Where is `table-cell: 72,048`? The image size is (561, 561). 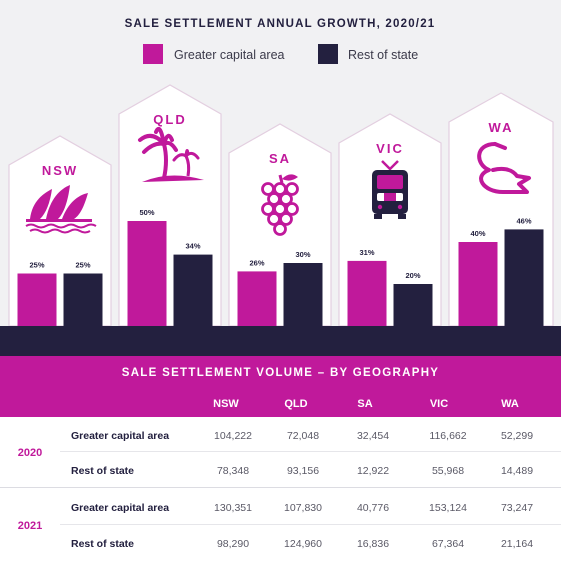
table-cell: 72,048 is located at coordinates (303, 436).